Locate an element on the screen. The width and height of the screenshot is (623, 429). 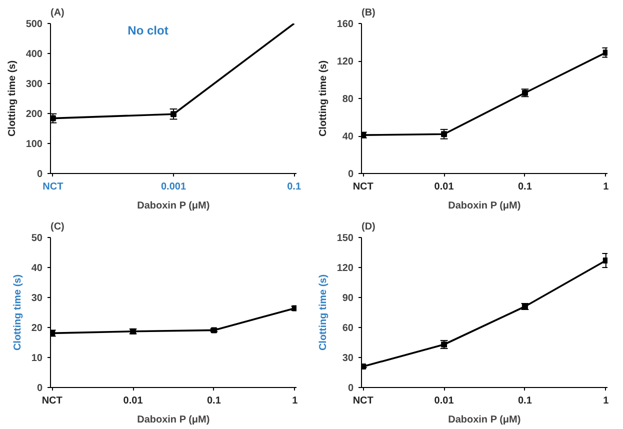
y-tick-label: 150 is located at coordinates (345, 238).